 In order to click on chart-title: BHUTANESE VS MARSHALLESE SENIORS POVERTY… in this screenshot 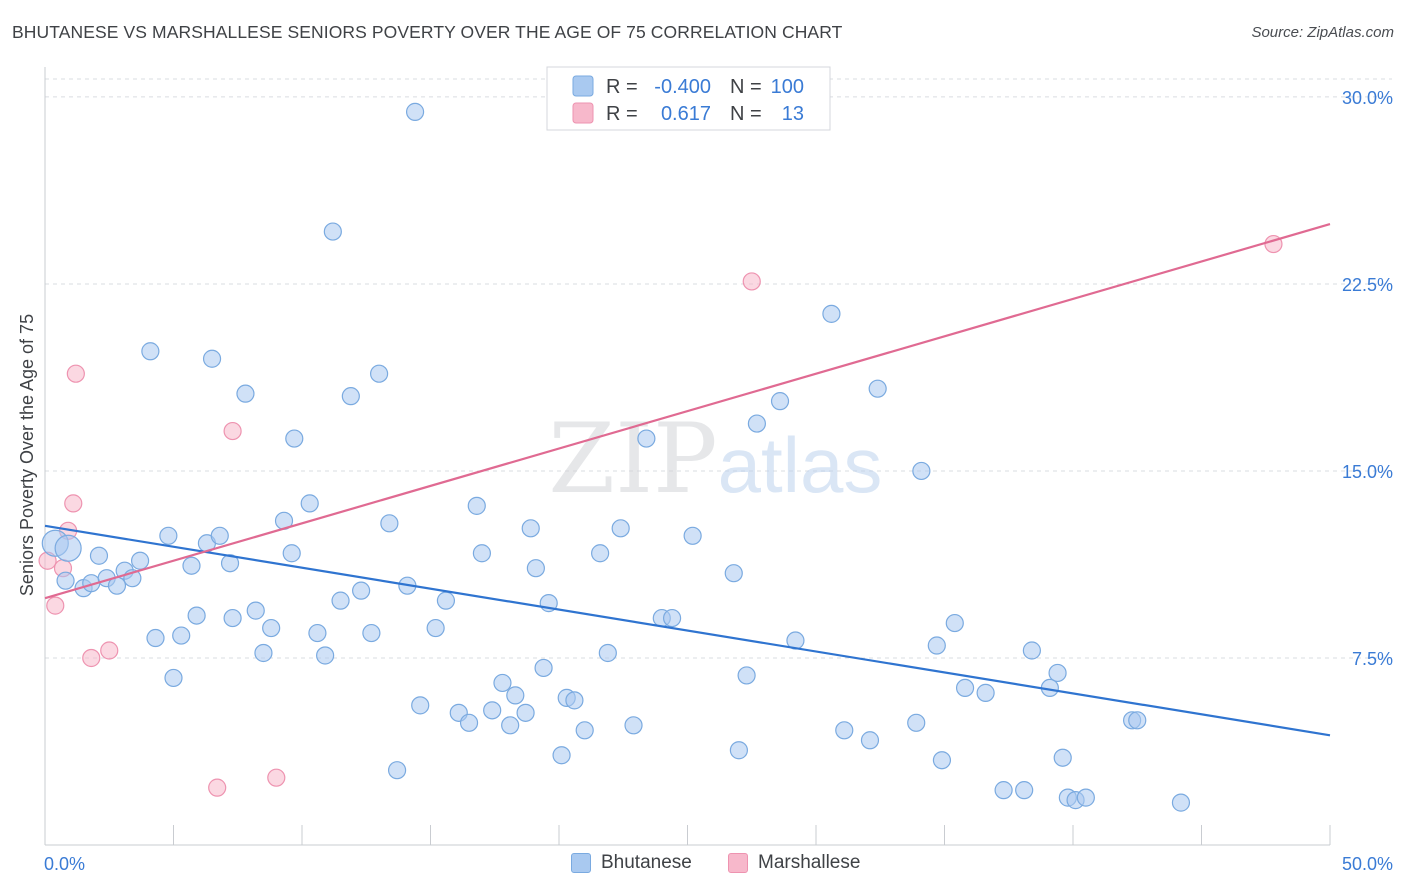, I will do `click(427, 32)`.